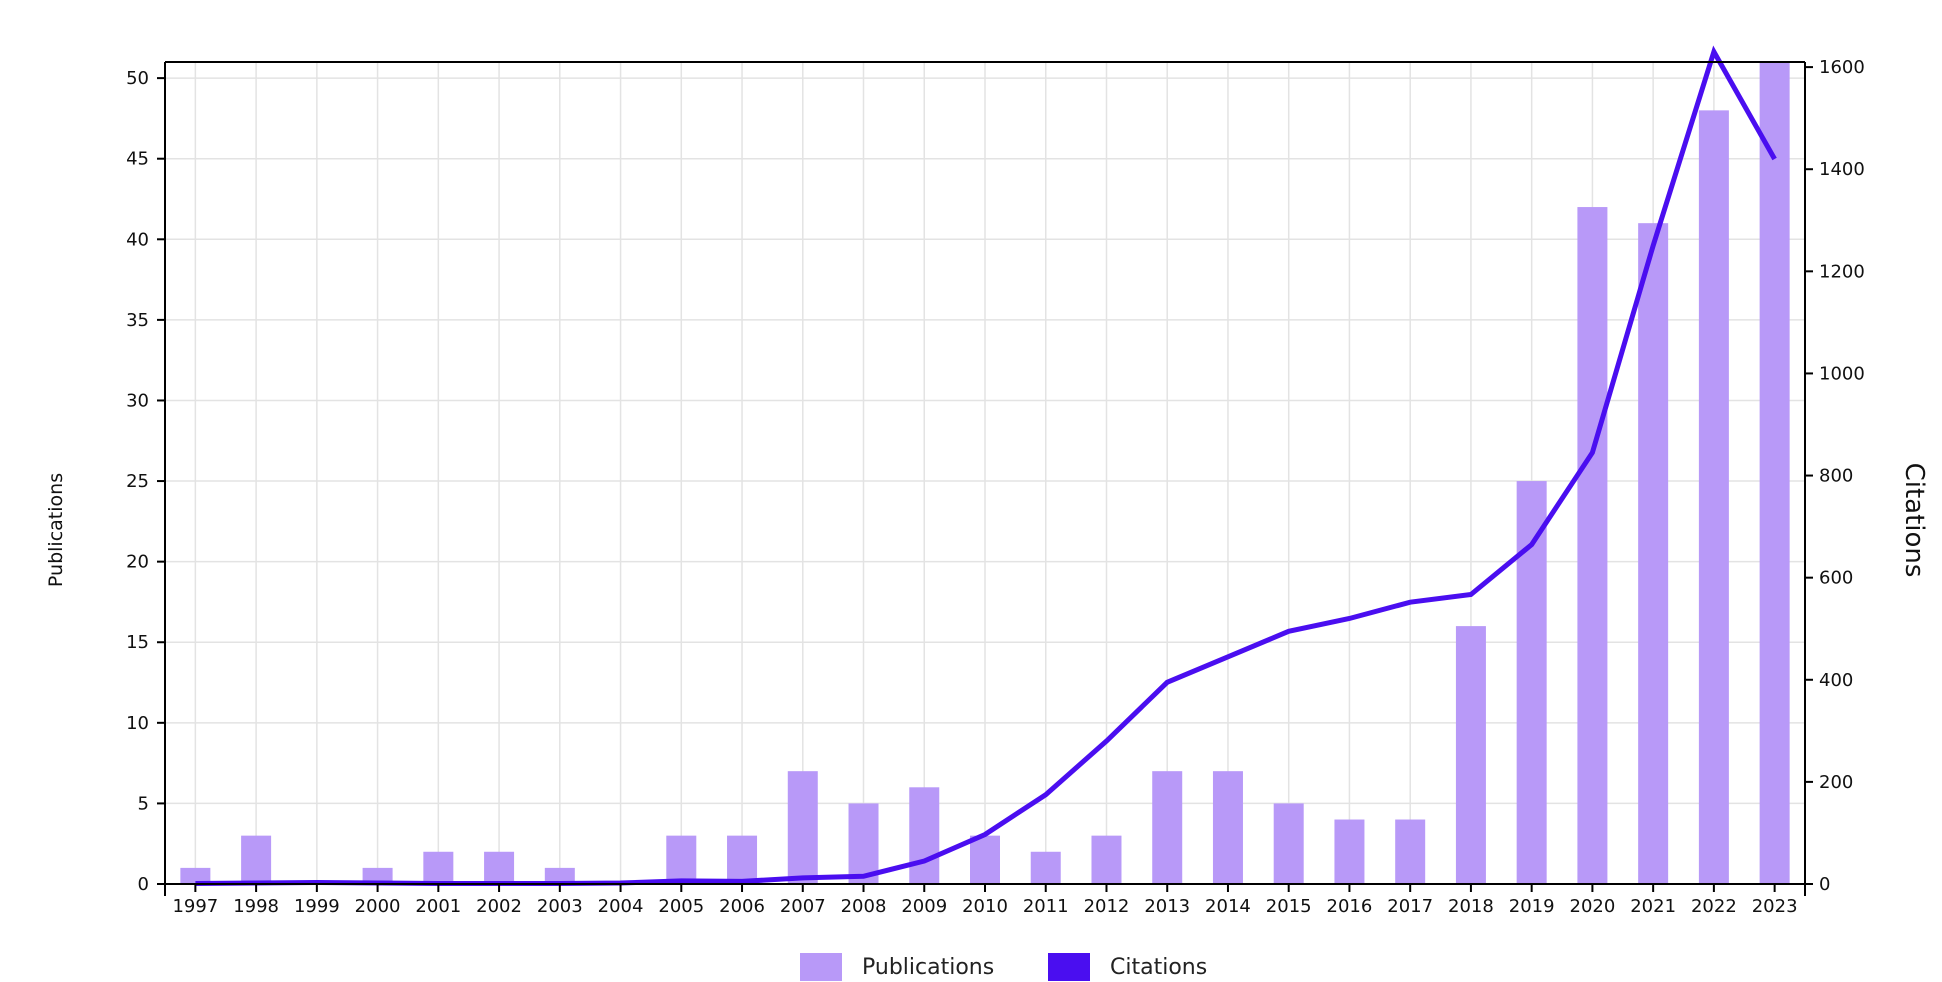 The image size is (1942, 982). I want to click on legend-swatch-citations, so click(1069, 967).